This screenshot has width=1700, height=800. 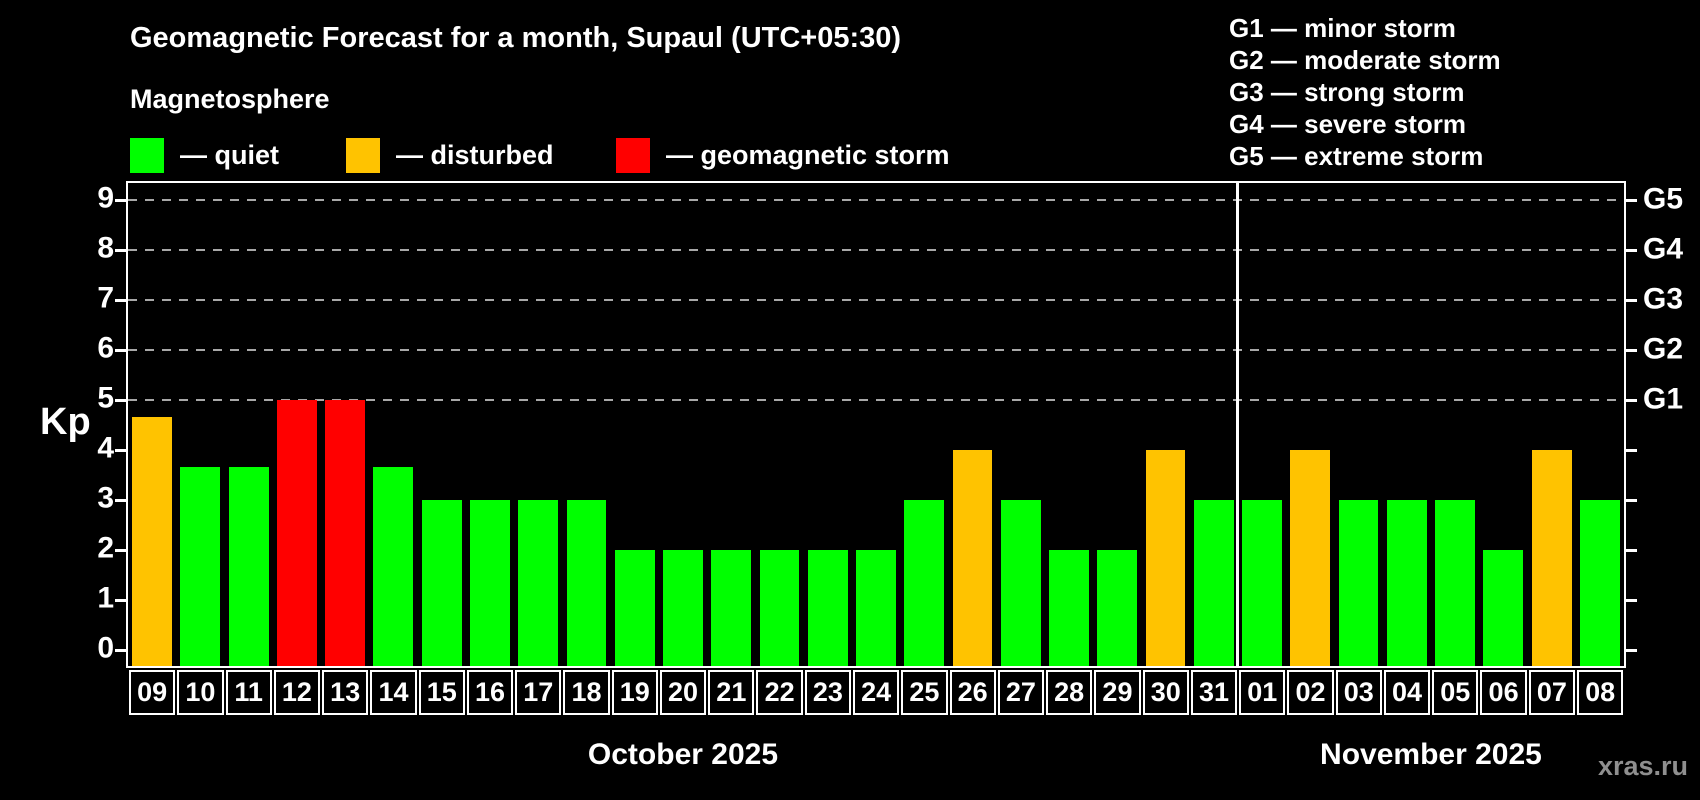 What do you see at coordinates (1642, 766) in the screenshot?
I see `watermark: xras.ru` at bounding box center [1642, 766].